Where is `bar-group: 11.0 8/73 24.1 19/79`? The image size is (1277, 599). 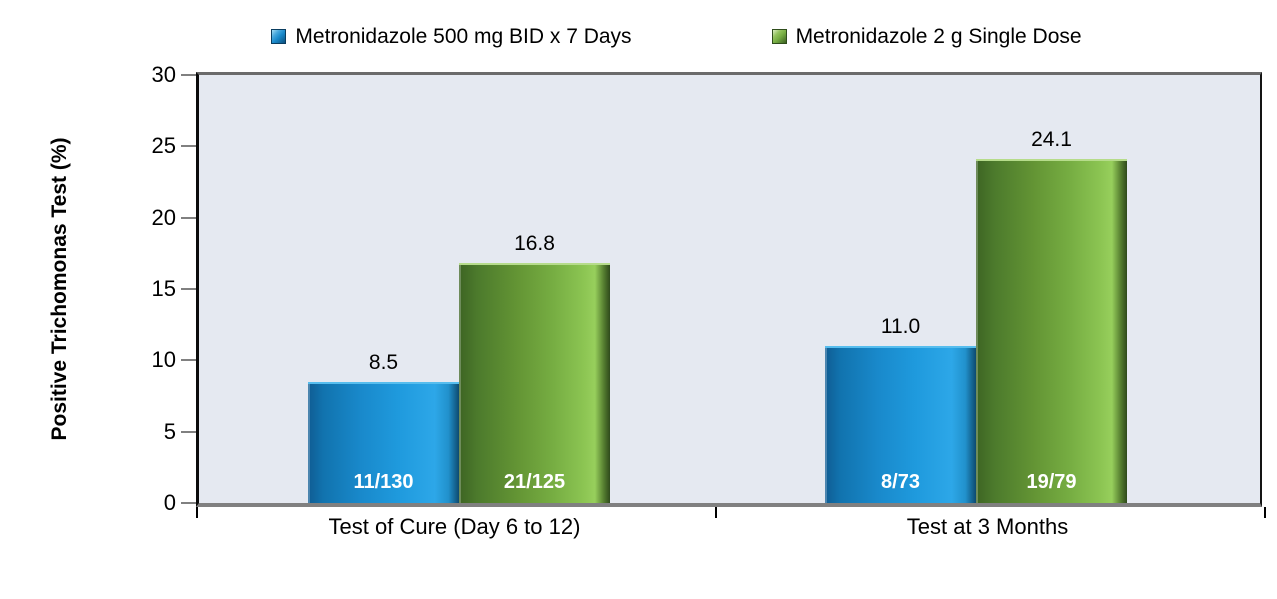 bar-group: 11.0 8/73 24.1 19/79 is located at coordinates (976, 315).